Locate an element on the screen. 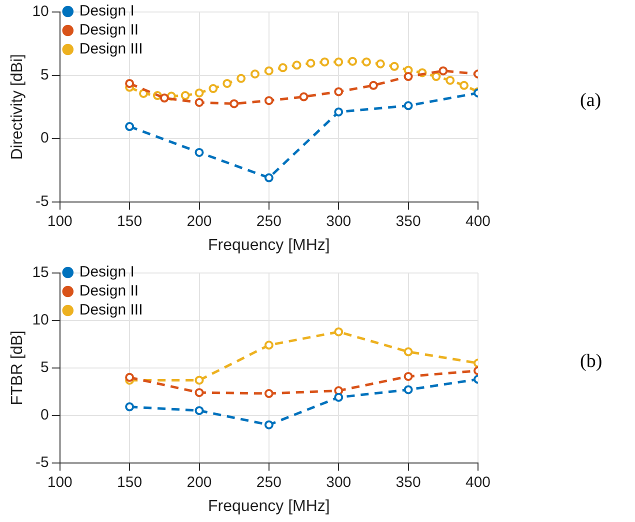  text: (b) is located at coordinates (591, 362).